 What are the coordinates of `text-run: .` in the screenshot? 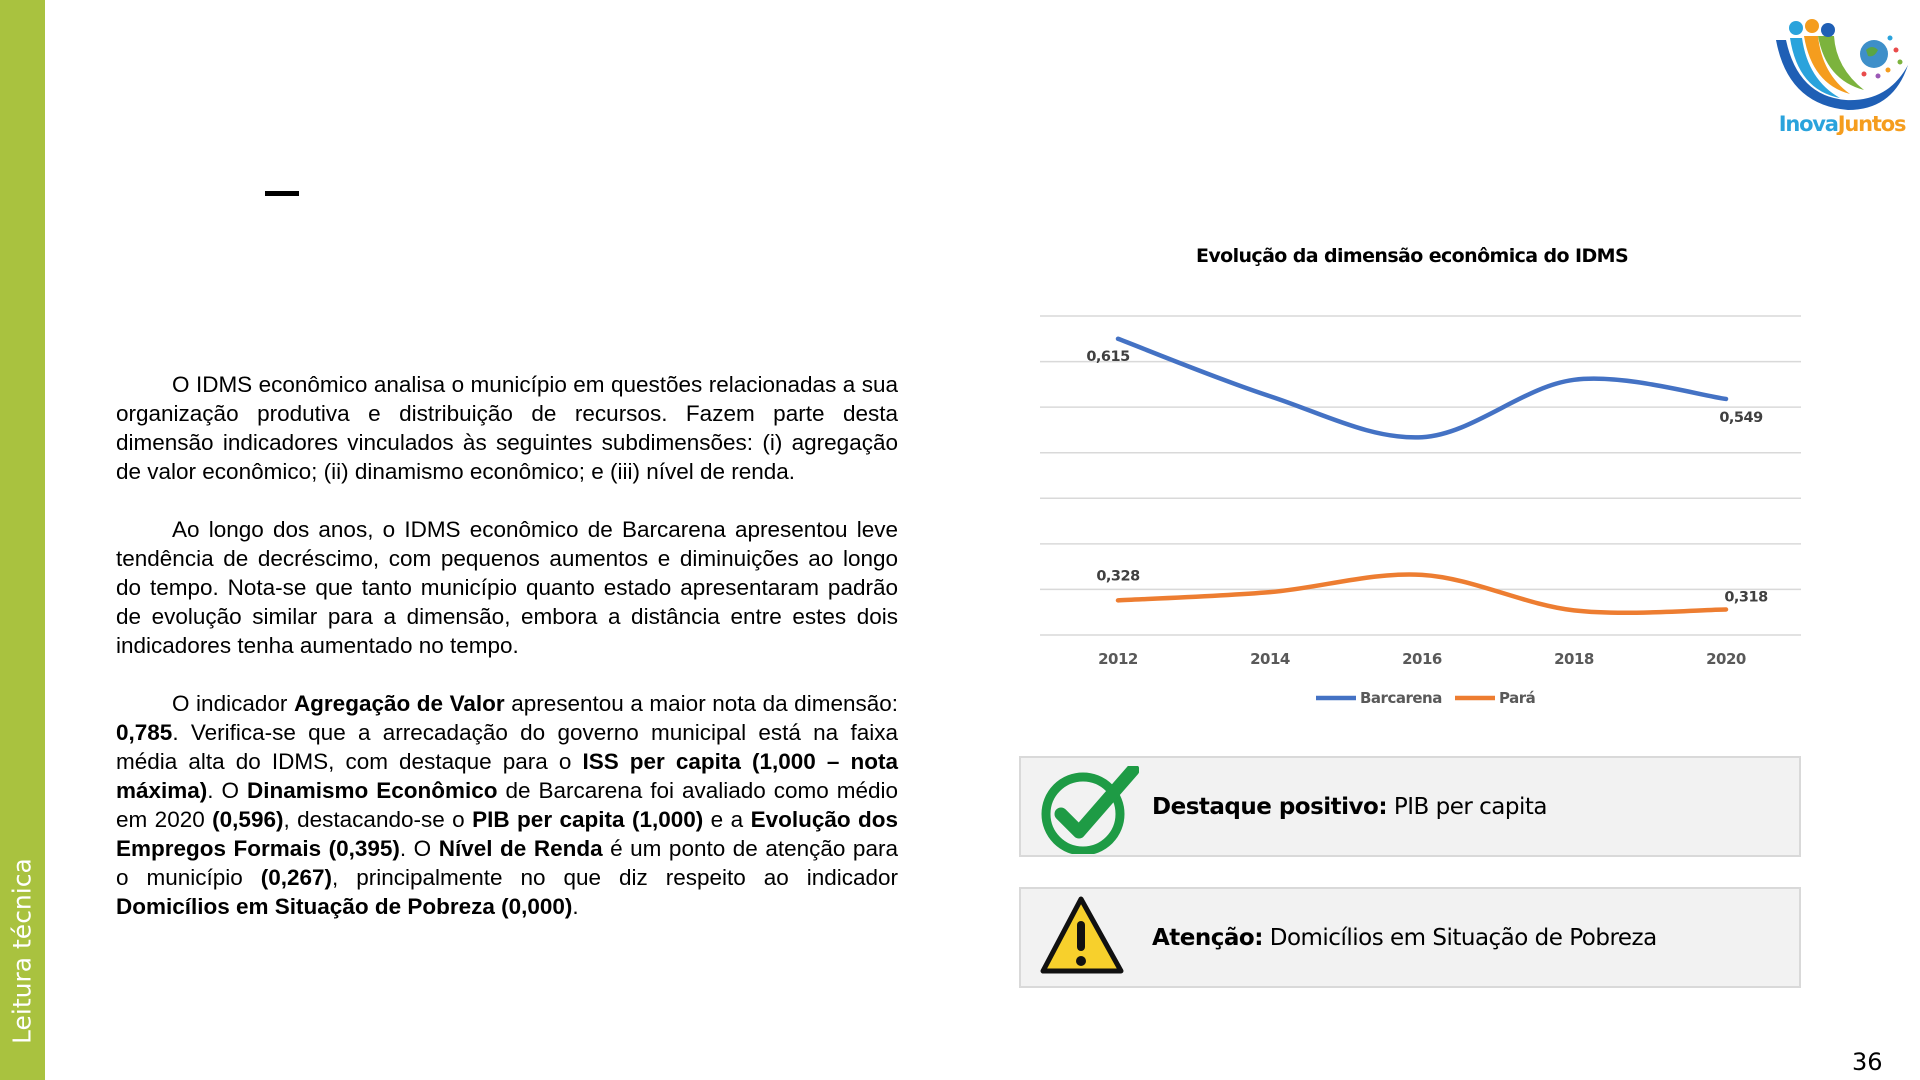 It's located at (575, 906).